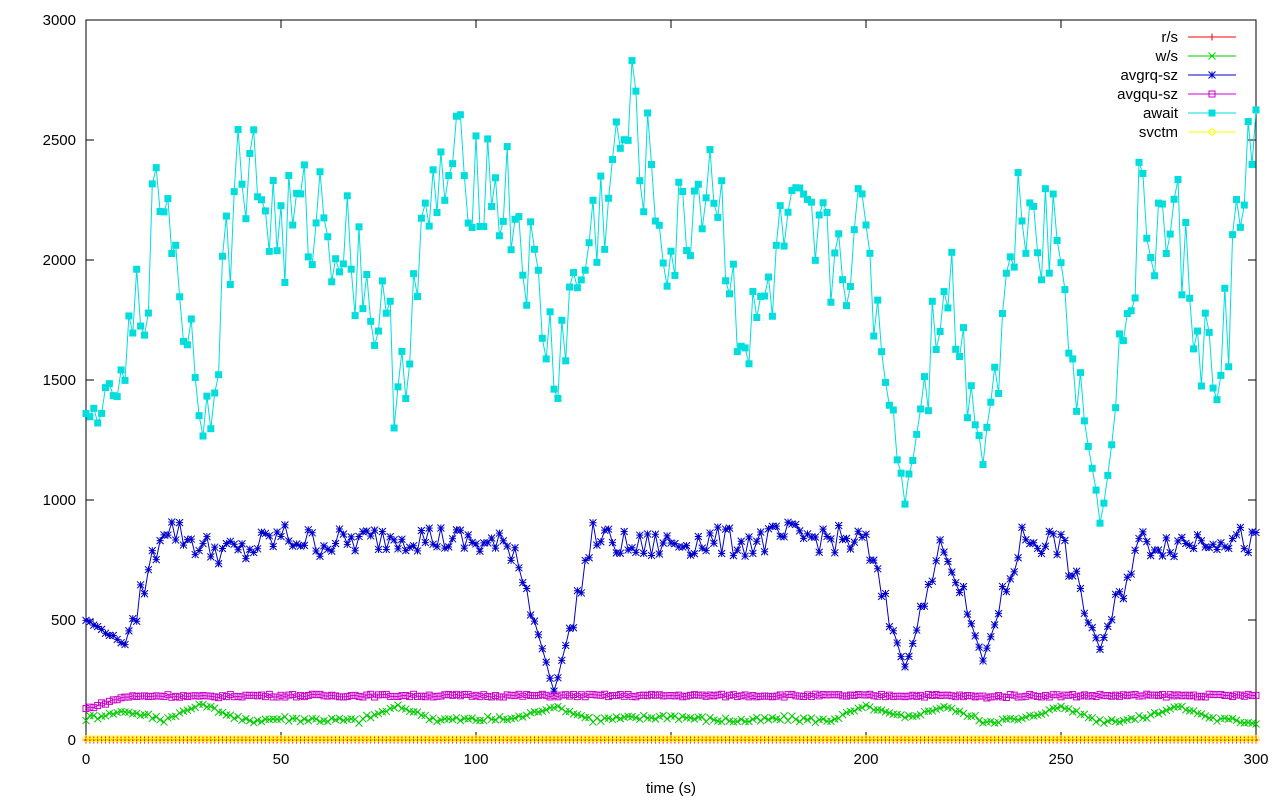 This screenshot has height=800, width=1280. Describe the element at coordinates (1212, 94) in the screenshot. I see `legend-marker` at that location.